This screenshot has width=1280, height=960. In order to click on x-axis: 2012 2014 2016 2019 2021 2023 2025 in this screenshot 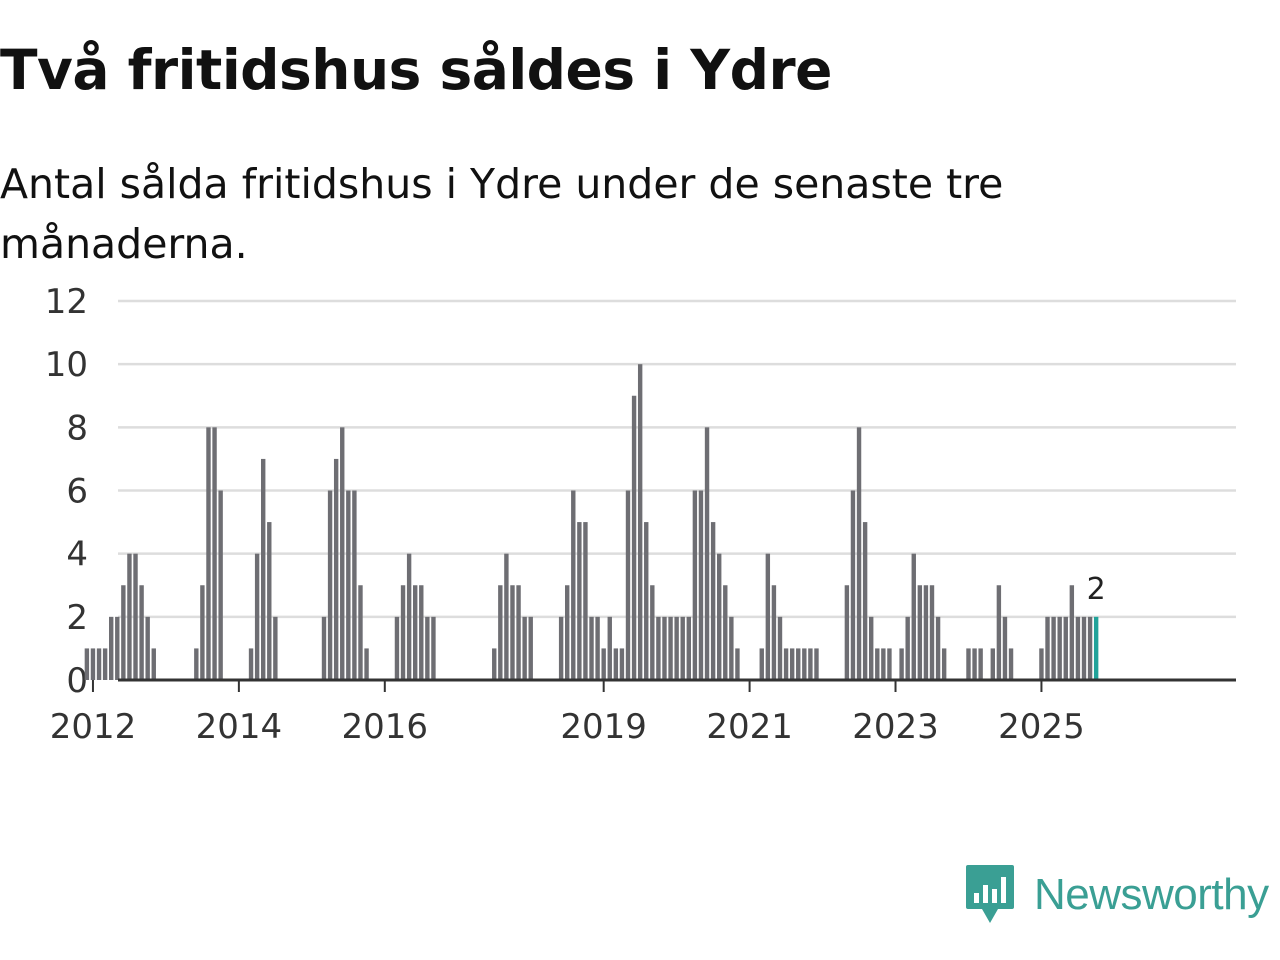, I will do `click(643, 712)`.